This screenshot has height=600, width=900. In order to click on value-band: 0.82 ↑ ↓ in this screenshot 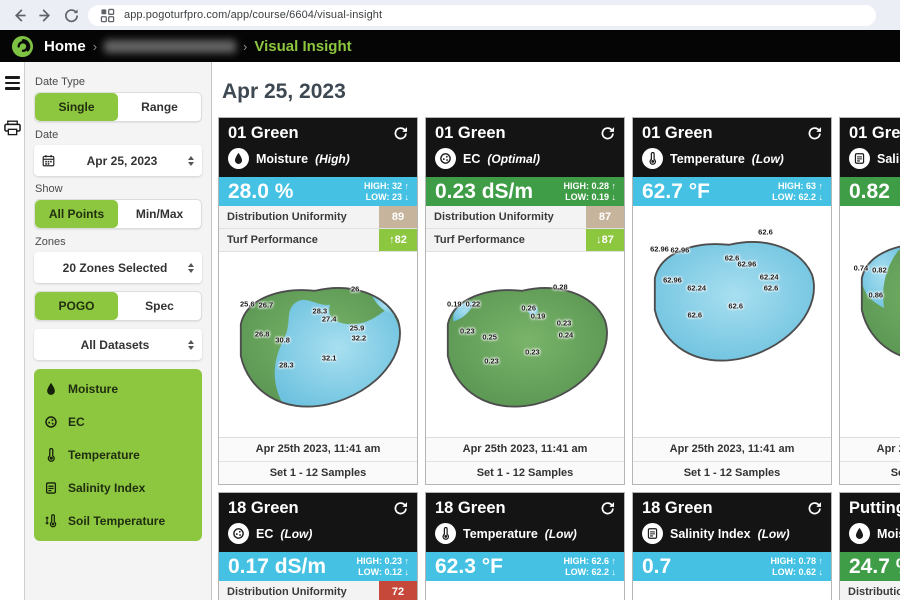, I will do `click(870, 191)`.